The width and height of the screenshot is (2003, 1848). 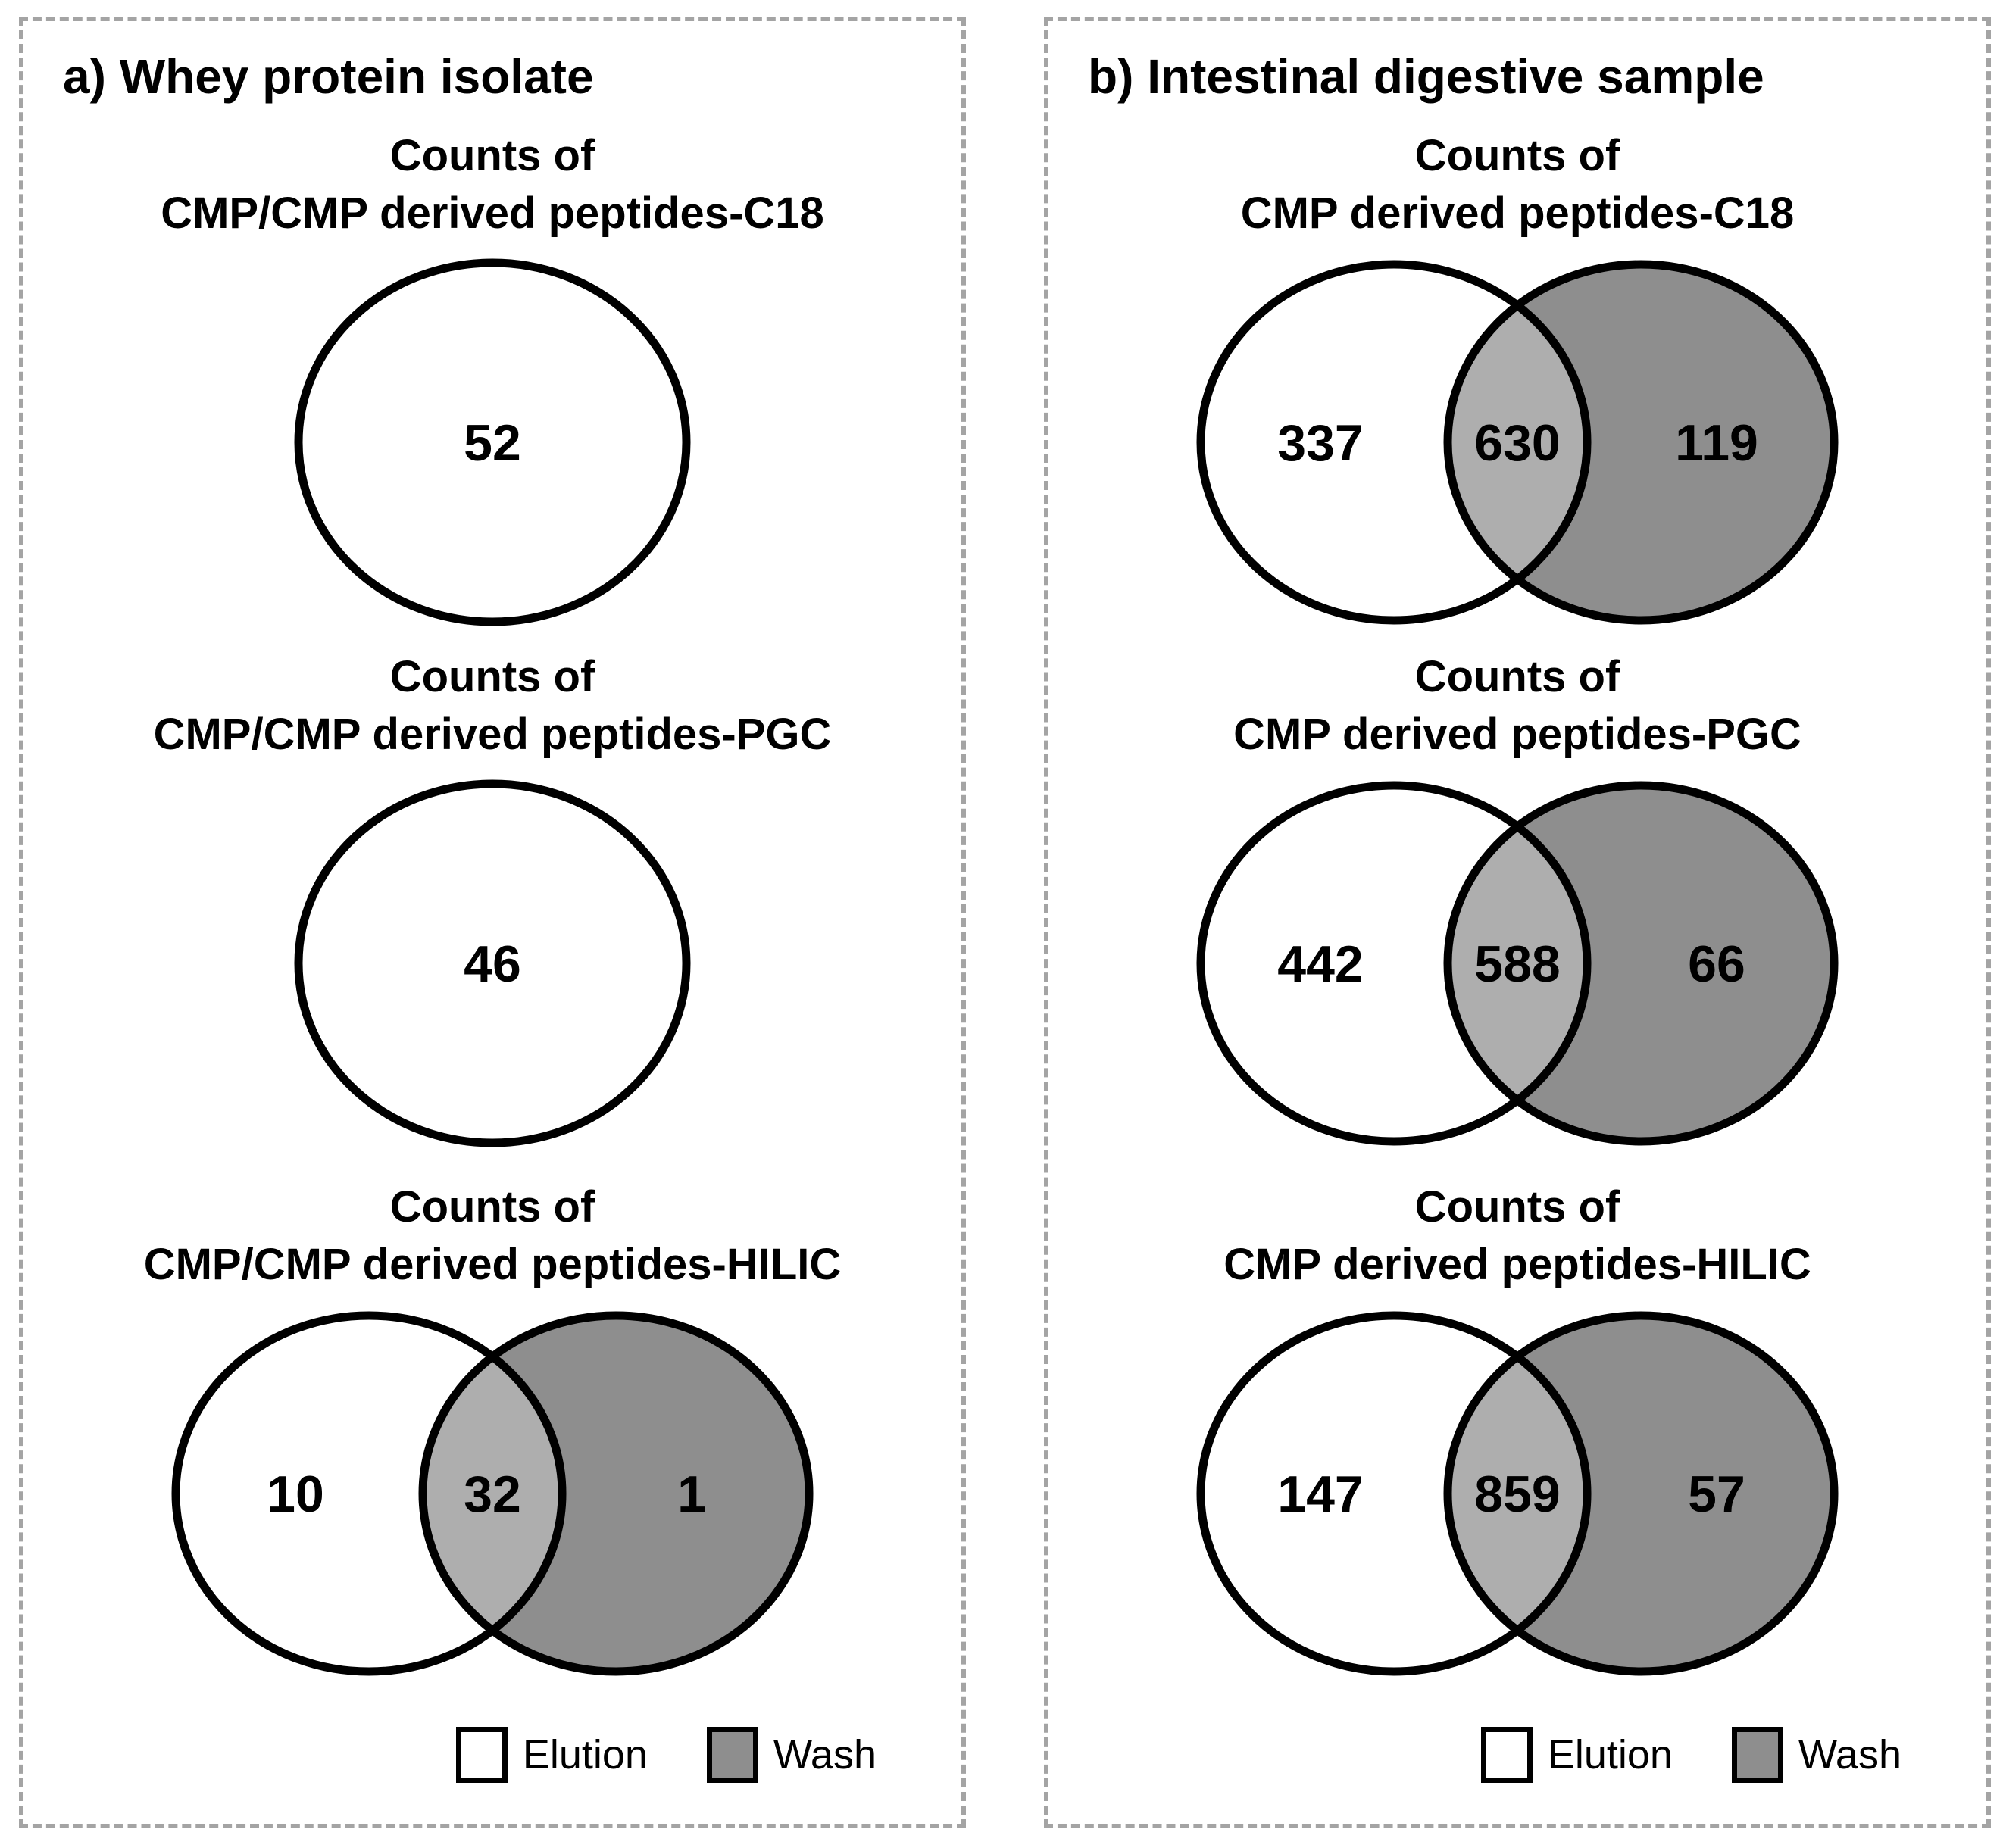 I want to click on diagram-a-c18-heading-line2: CMP/CMP derived peptides-C18, so click(x=492, y=213).